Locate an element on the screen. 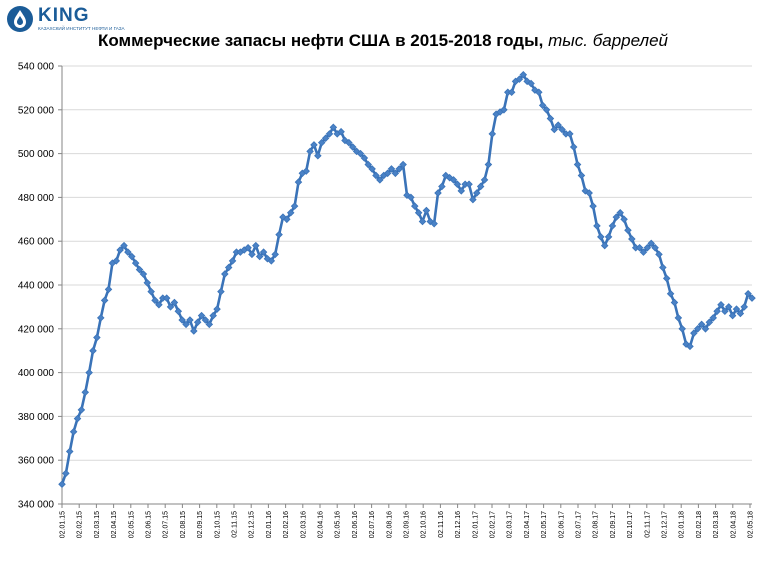 This screenshot has height=575, width=766. chart-title-unit: тыс. баррелей is located at coordinates (608, 40).